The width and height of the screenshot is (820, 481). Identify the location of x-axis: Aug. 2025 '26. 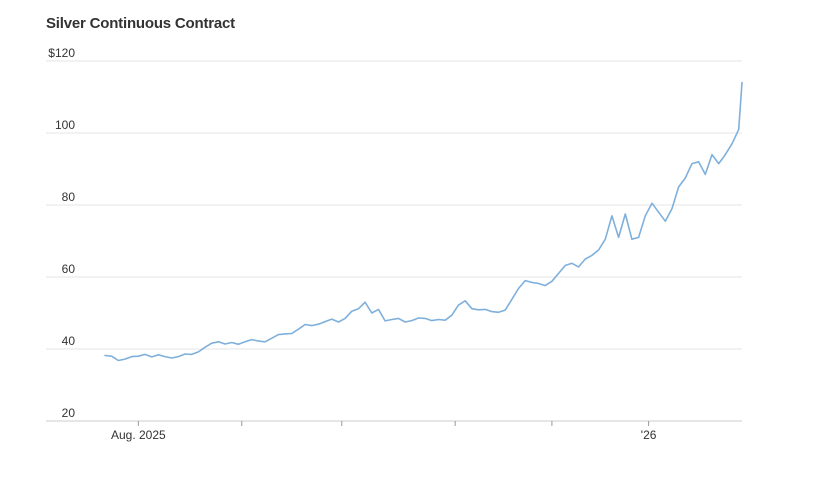
(384, 431).